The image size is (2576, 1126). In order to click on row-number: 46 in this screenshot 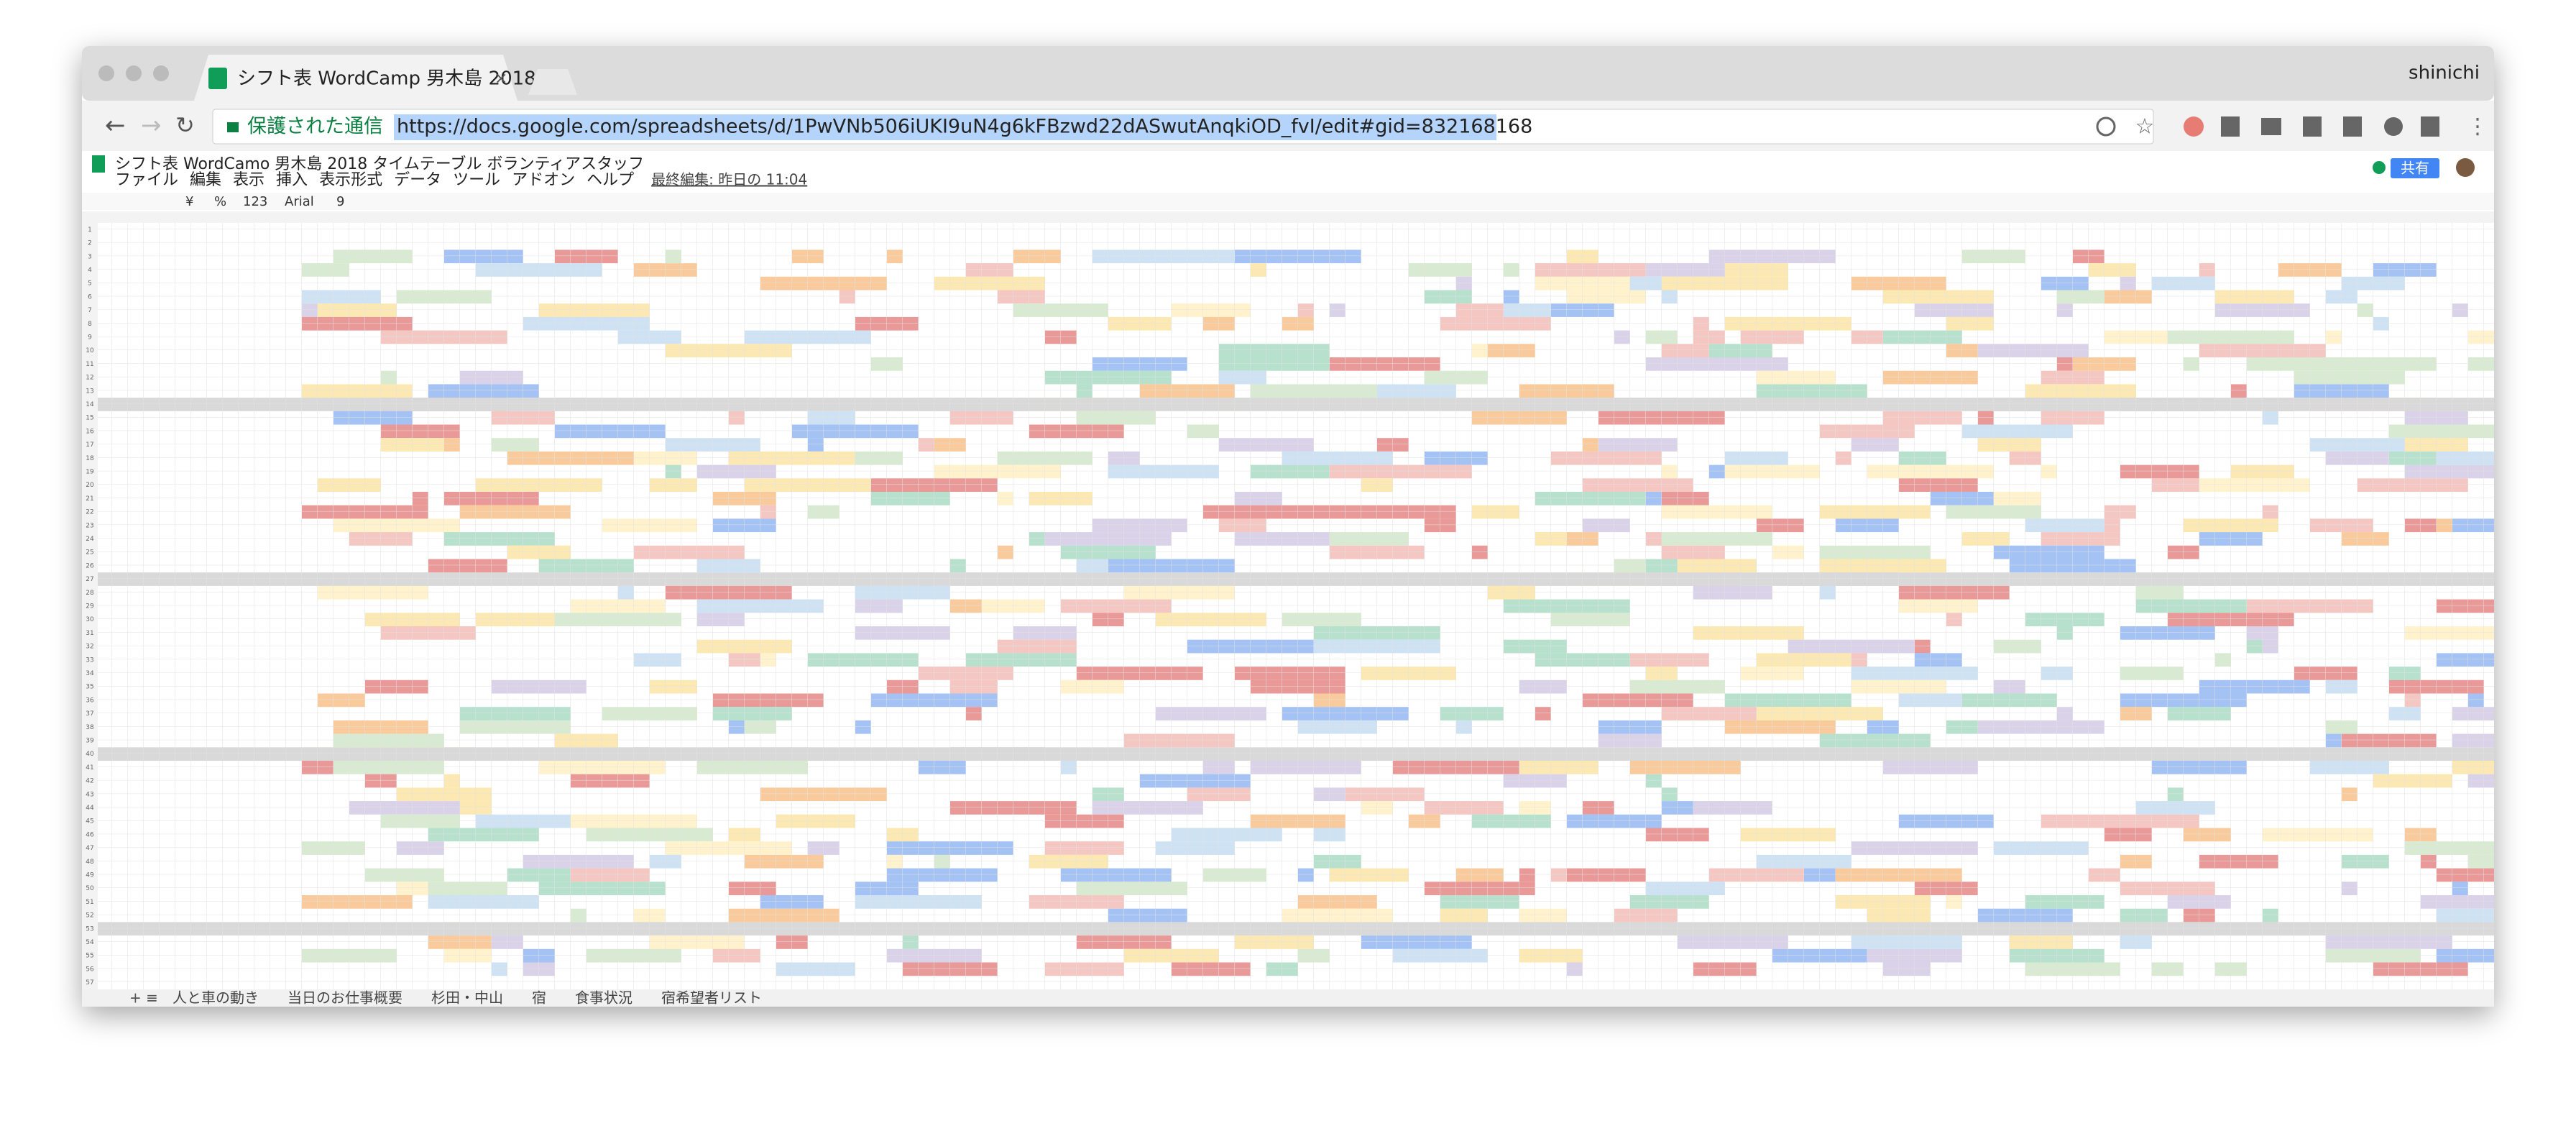, I will do `click(90, 835)`.